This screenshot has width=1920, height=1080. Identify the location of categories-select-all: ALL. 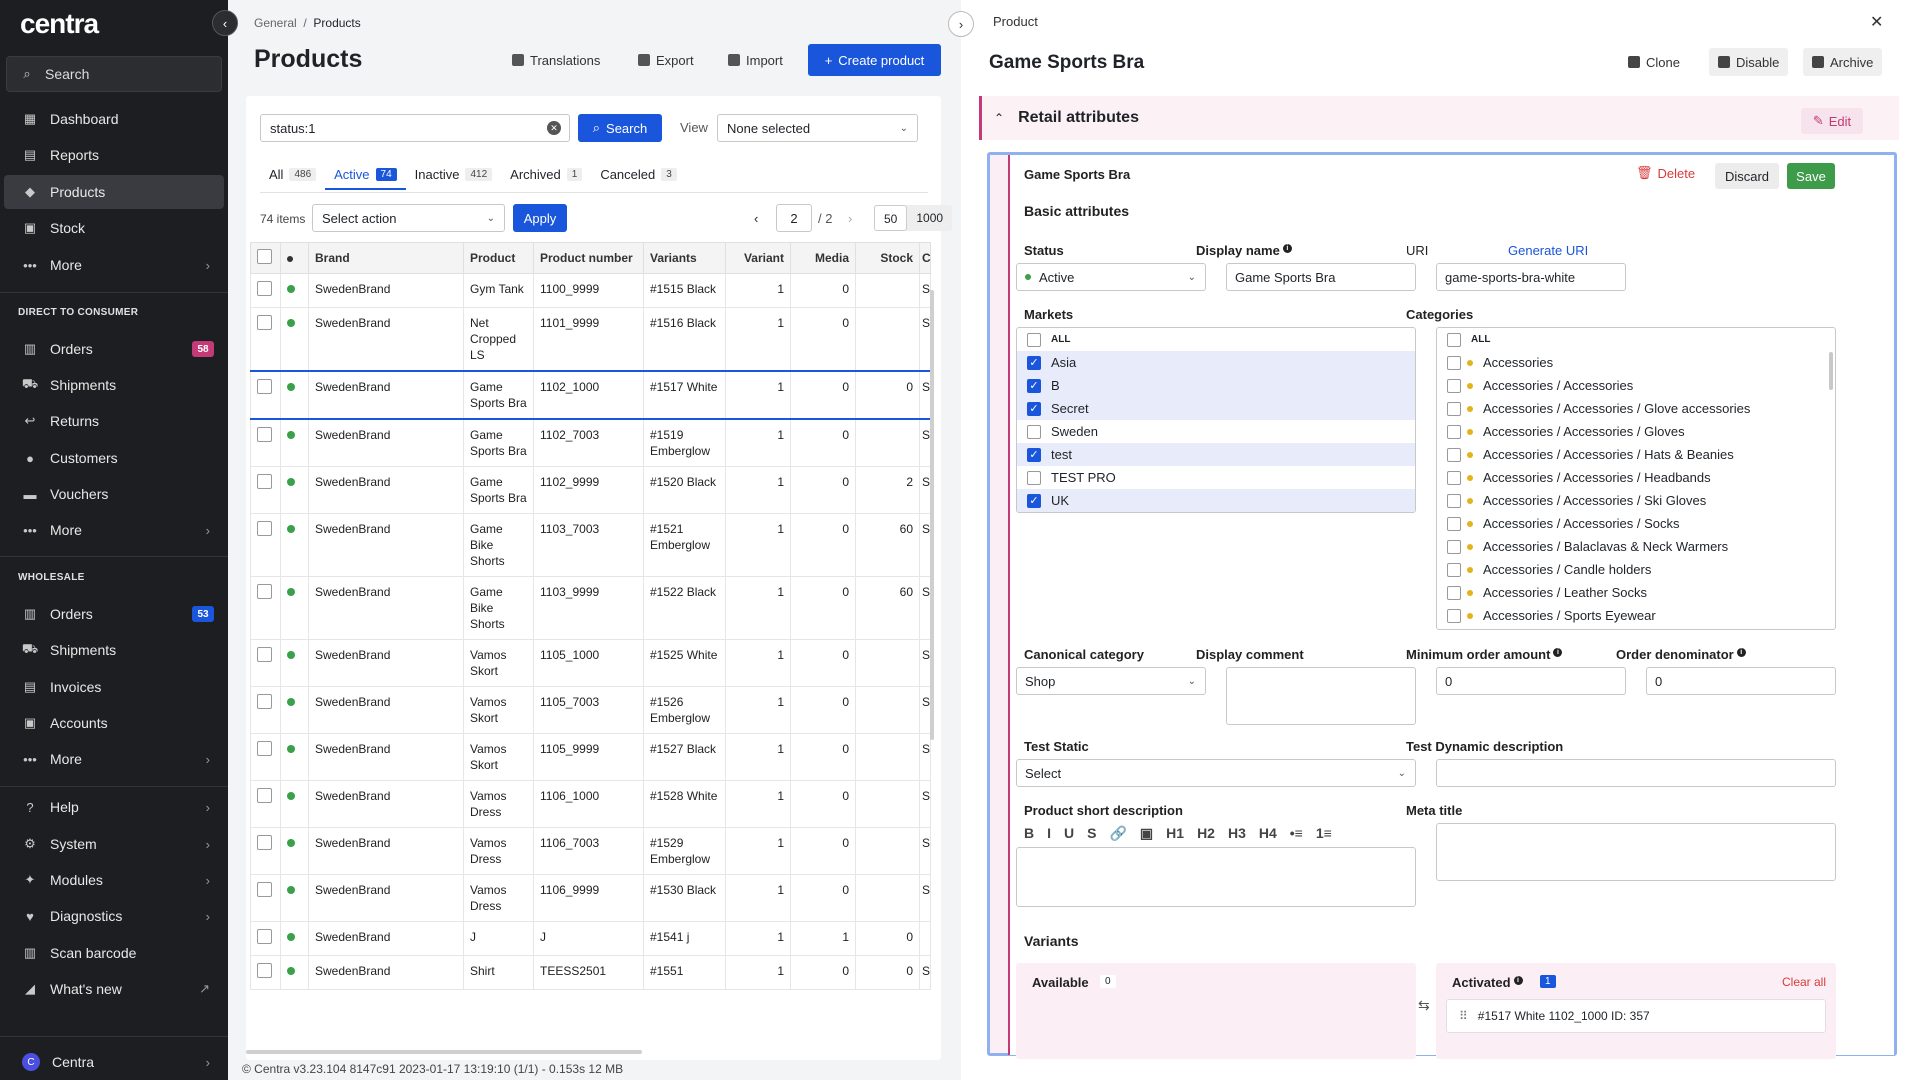
(1636, 339).